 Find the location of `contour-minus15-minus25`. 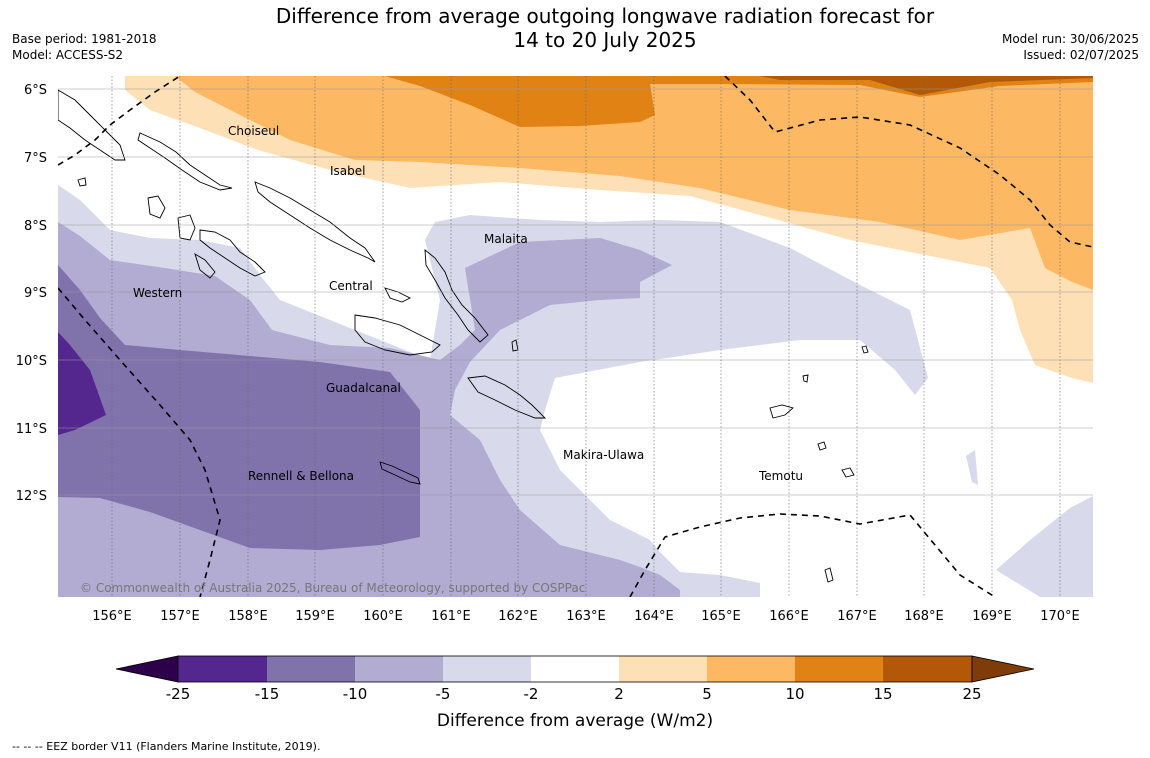

contour-minus15-minus25 is located at coordinates (82, 383).